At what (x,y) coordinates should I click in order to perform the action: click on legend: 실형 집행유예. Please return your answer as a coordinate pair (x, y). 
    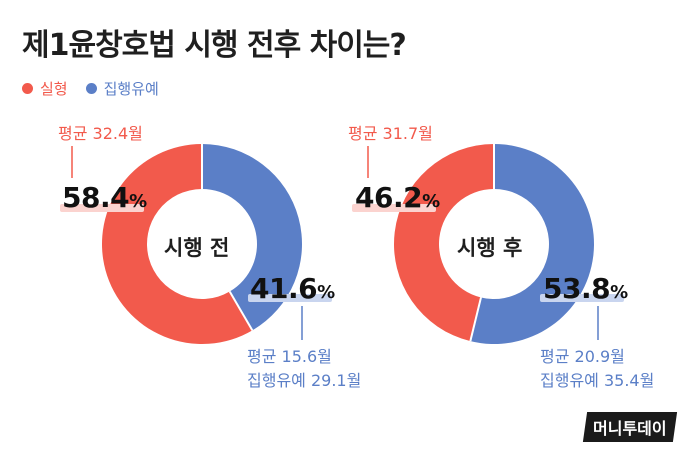
    Looking at the image, I should click on (99, 88).